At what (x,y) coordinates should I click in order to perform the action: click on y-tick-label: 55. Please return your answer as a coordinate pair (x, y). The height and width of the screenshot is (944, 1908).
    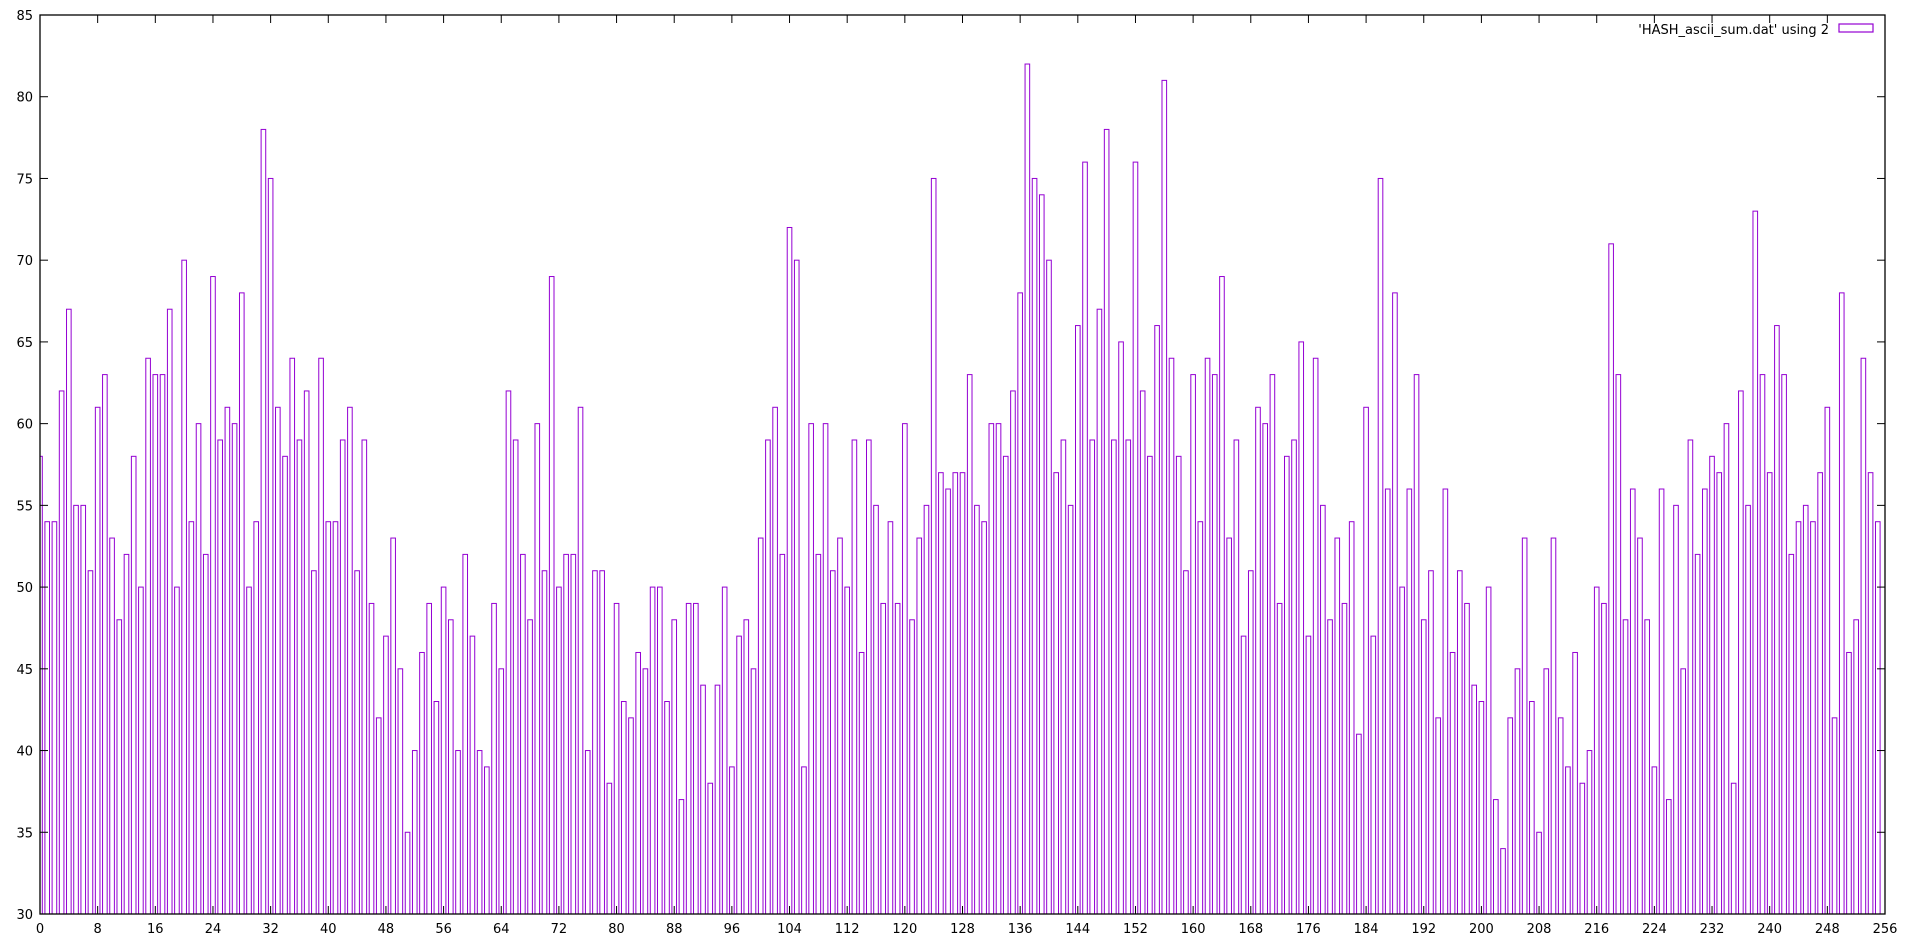
    Looking at the image, I should click on (24, 506).